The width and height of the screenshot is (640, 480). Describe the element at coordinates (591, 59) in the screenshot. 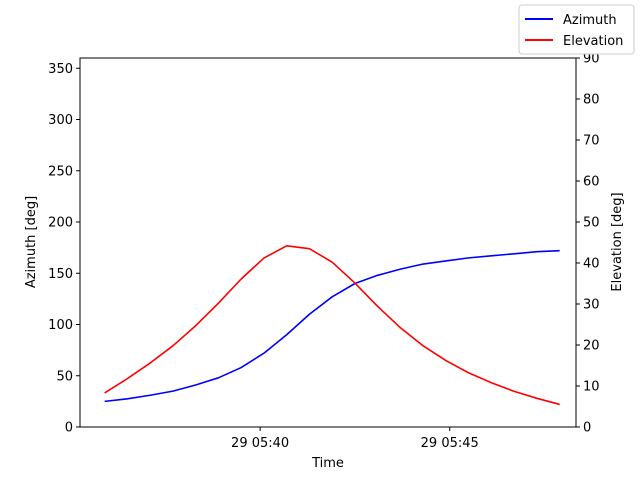

I see `y-tick-label-right: 90` at that location.